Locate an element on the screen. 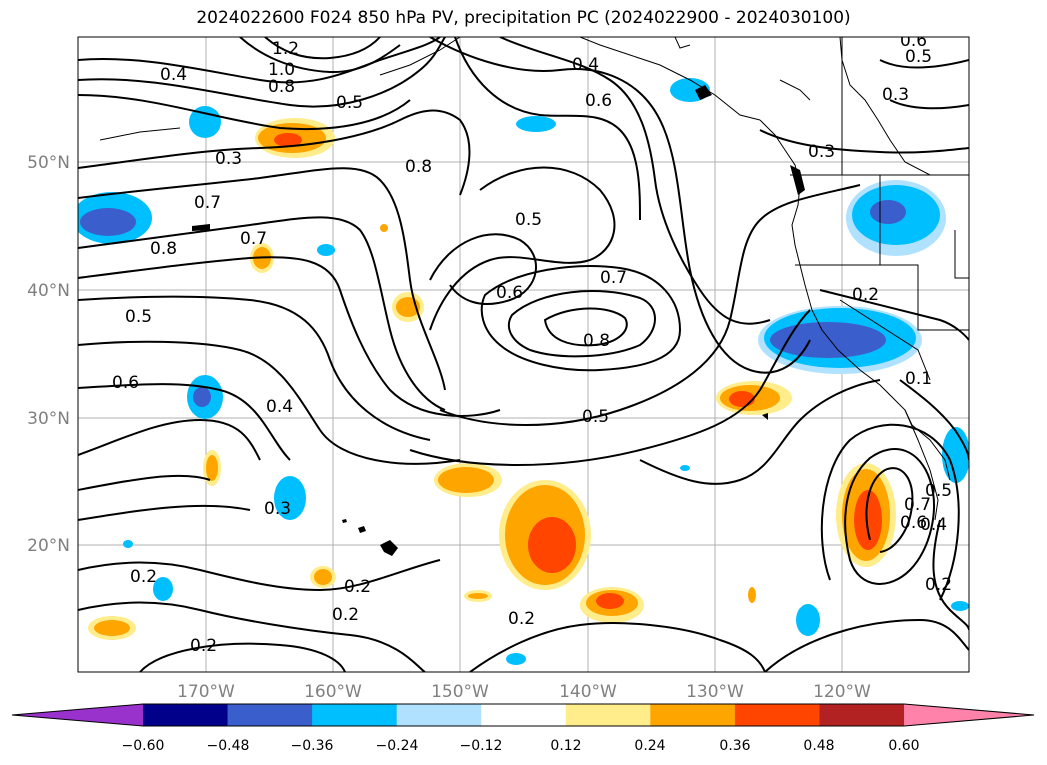  lon-labels: 170°W 160°W 150°W 140°W 130°W 120°W is located at coordinates (524, 692).